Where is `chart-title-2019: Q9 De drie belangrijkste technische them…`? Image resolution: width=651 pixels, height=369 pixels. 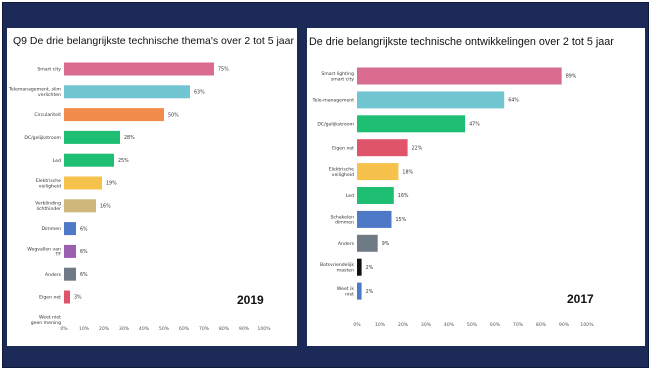
chart-title-2019: Q9 De drie belangrijkste technische them… is located at coordinates (153, 41).